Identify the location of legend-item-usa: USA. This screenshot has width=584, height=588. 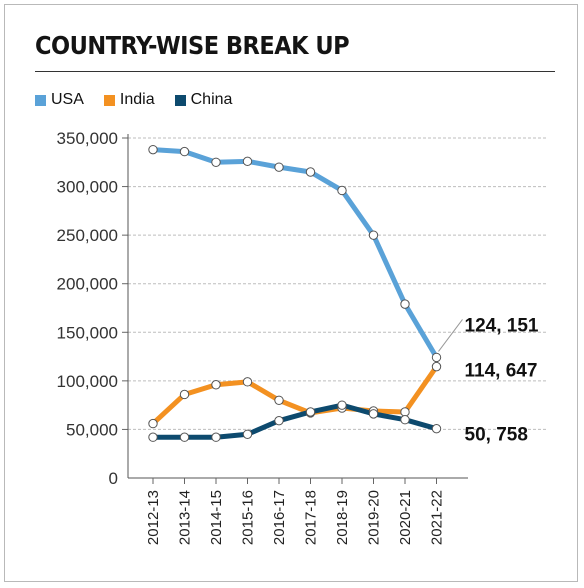
(59, 100).